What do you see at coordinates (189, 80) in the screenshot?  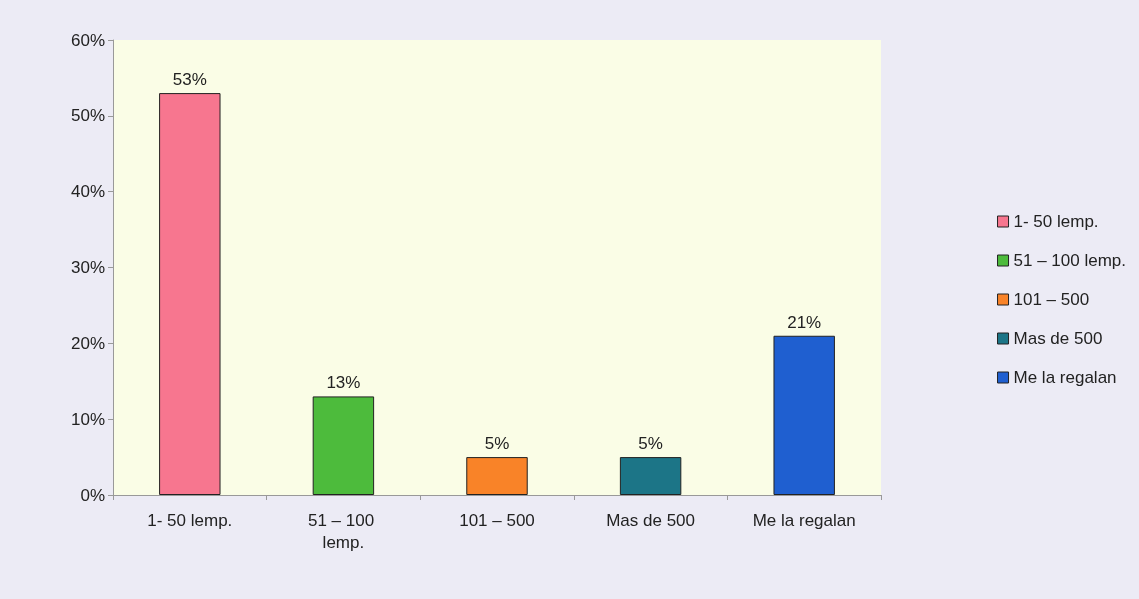 I see `data-label: 53%` at bounding box center [189, 80].